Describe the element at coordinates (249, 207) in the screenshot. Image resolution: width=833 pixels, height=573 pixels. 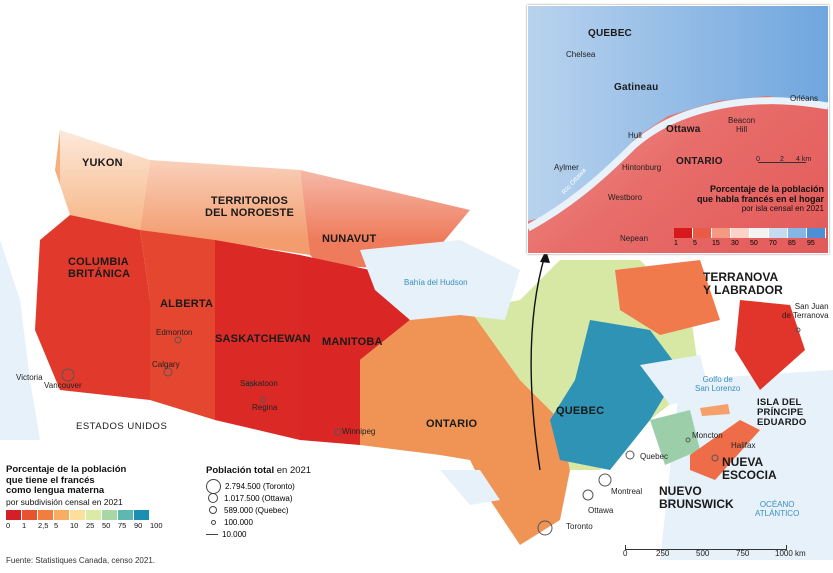
I see `label-nwt: TERRITORIOS DEL NOROESTE` at that location.